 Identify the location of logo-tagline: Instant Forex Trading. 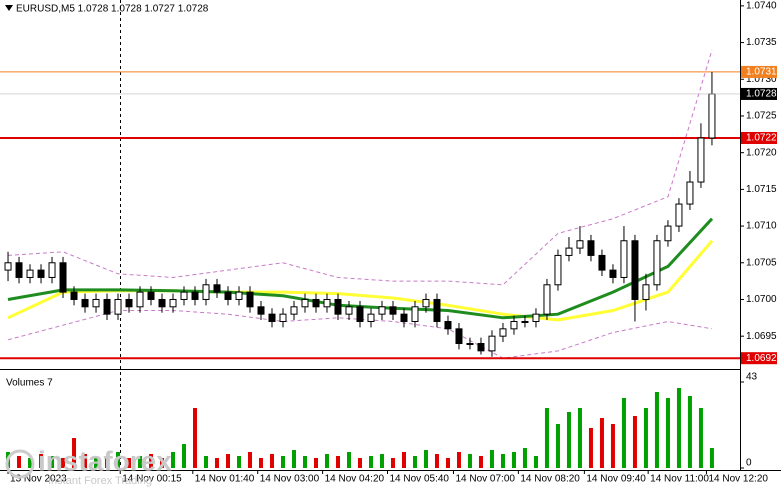
(100, 481).